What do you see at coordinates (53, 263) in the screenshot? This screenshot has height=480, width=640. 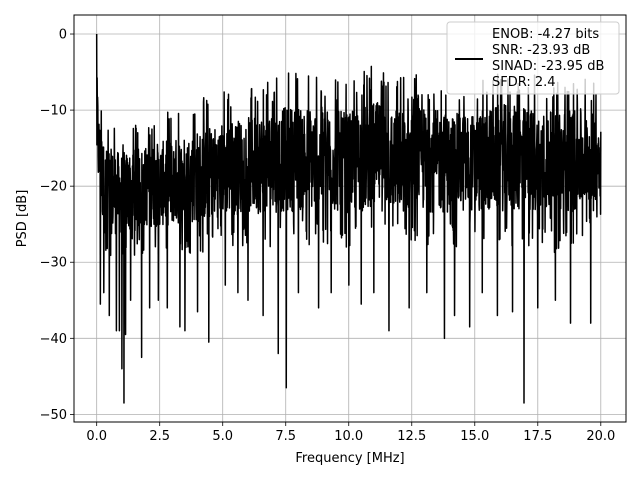 I see `y-tick-label: −30` at bounding box center [53, 263].